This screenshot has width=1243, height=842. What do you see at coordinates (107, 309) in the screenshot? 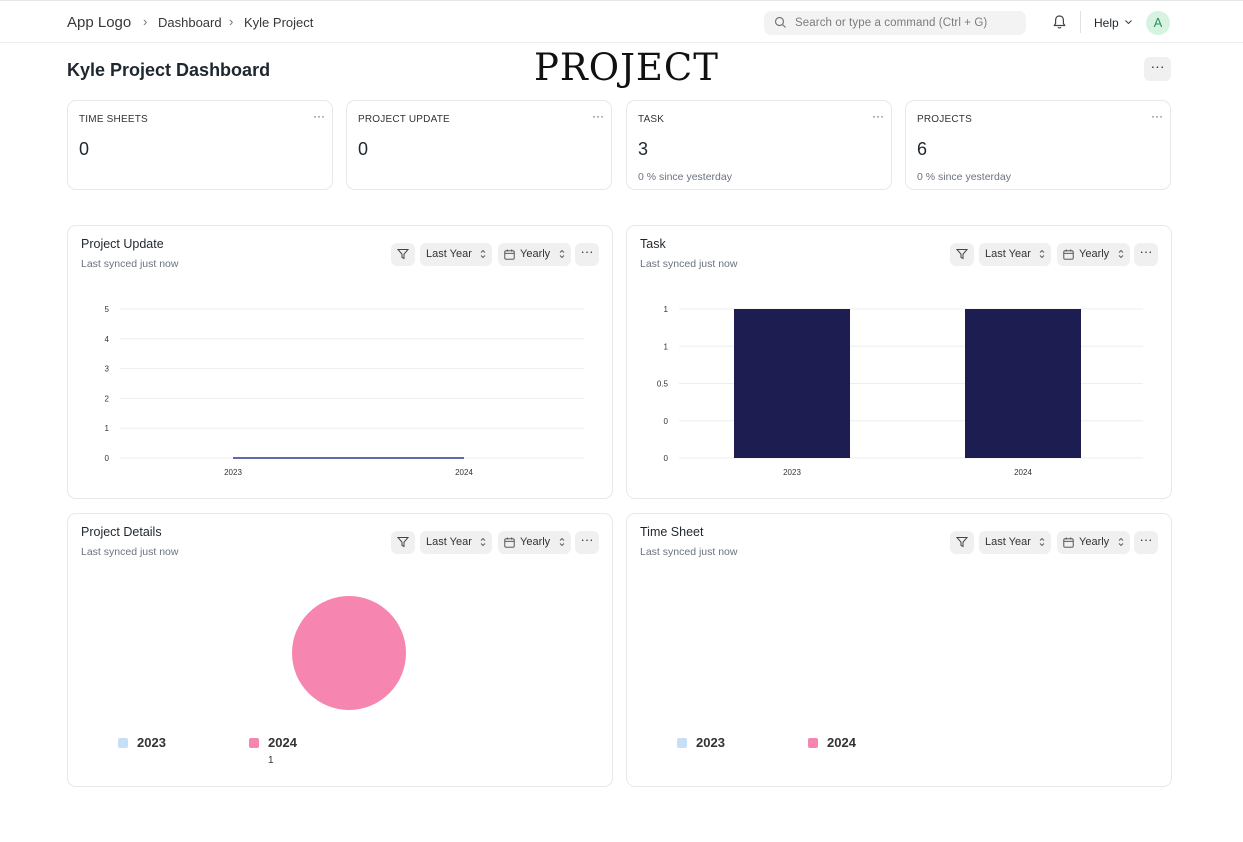
I see `y-tick-label: 5` at bounding box center [107, 309].